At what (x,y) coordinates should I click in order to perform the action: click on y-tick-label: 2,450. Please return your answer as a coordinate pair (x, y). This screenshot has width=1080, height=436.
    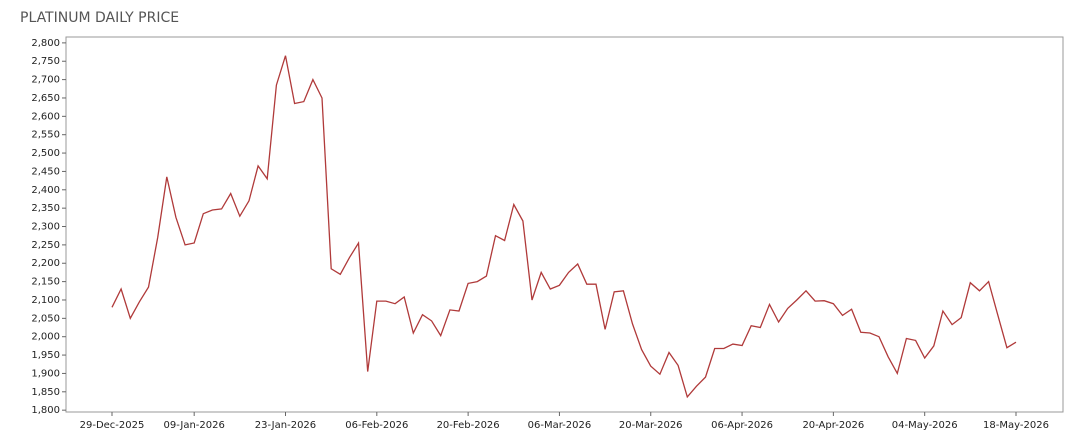
    Looking at the image, I should click on (45, 171).